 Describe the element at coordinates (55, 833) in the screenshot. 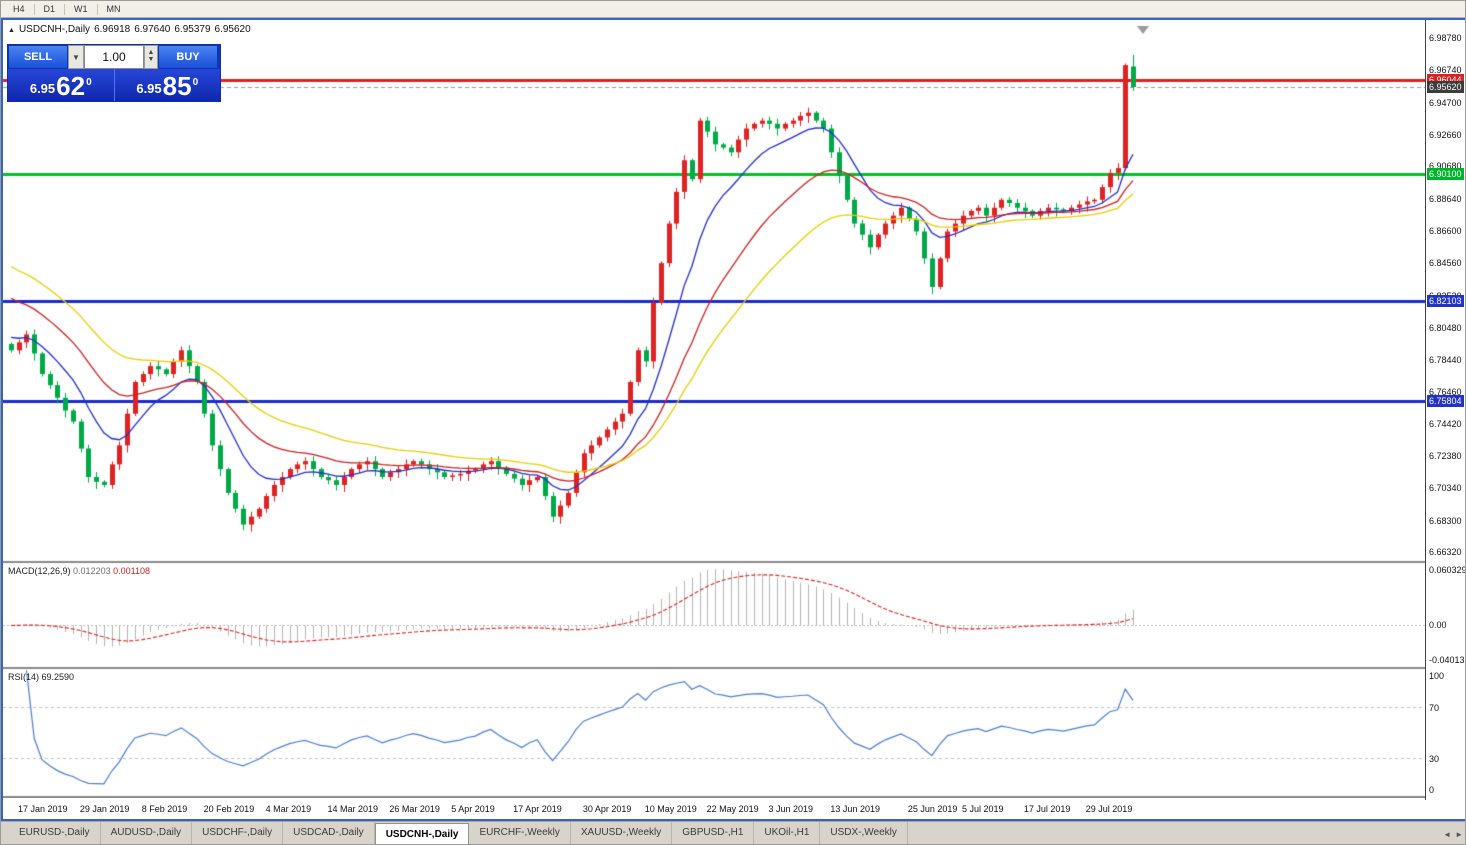

I see `chart-tab-eurusd-daily: EURUSD-,Daily` at that location.